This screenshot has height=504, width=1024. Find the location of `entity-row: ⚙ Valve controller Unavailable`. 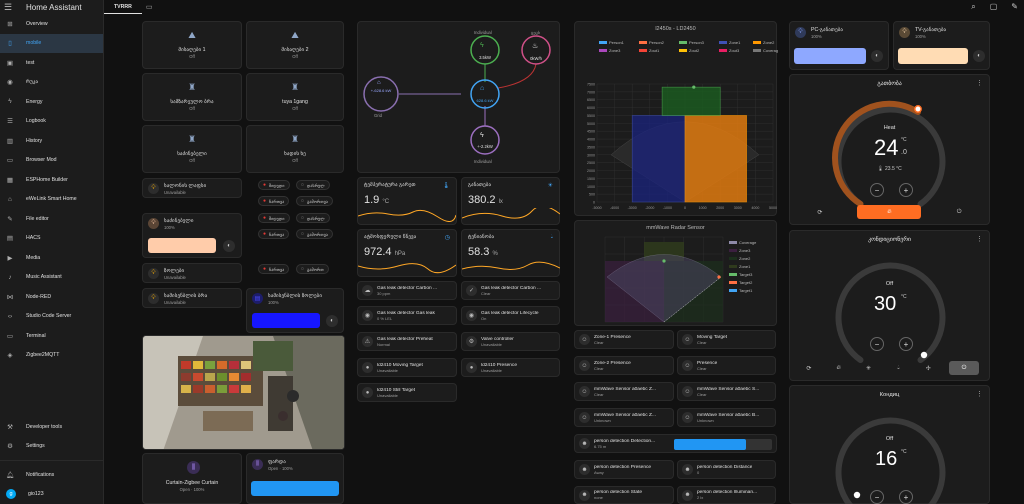

entity-row: ⚙ Valve controller Unavailable is located at coordinates (510, 341).